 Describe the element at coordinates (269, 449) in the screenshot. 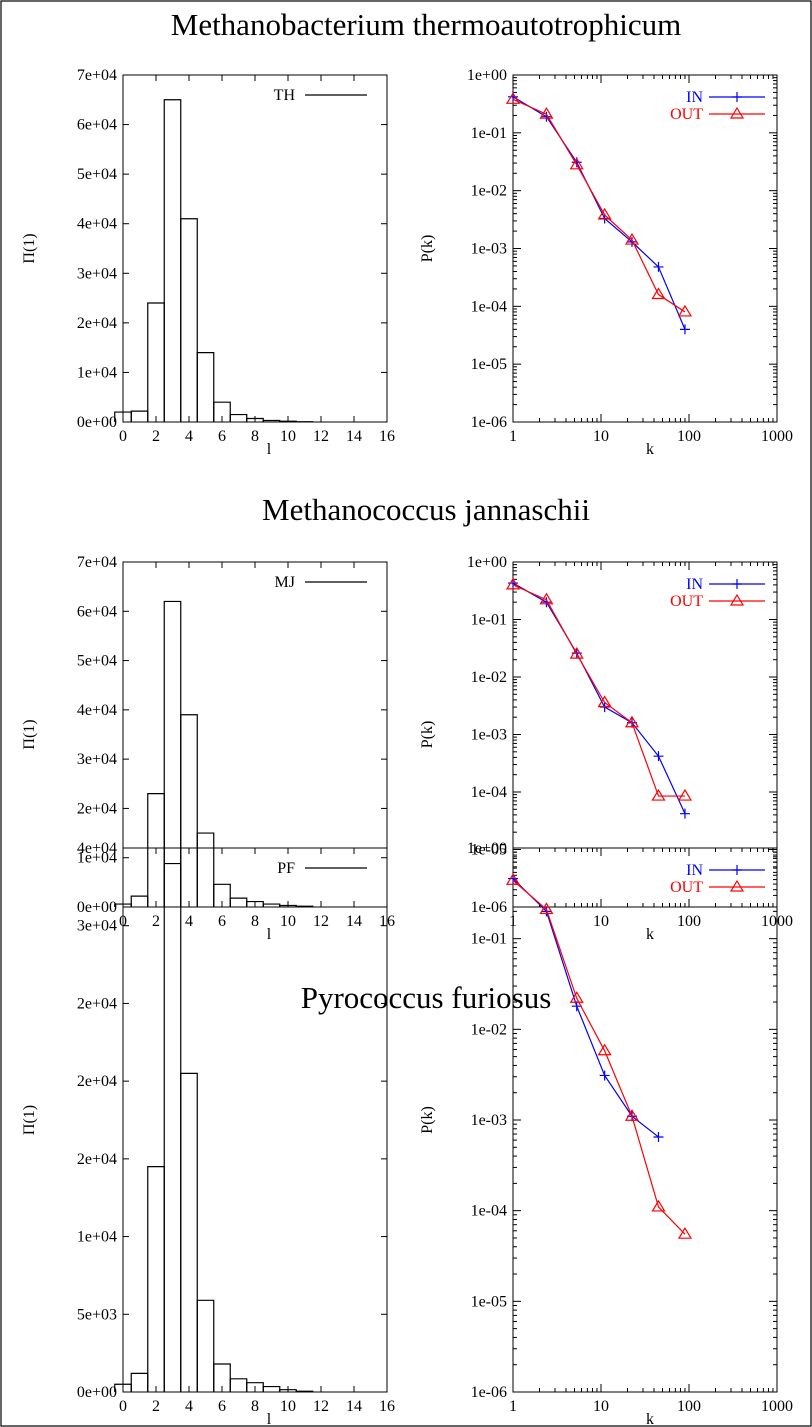

I see `x-axis-label: l` at that location.